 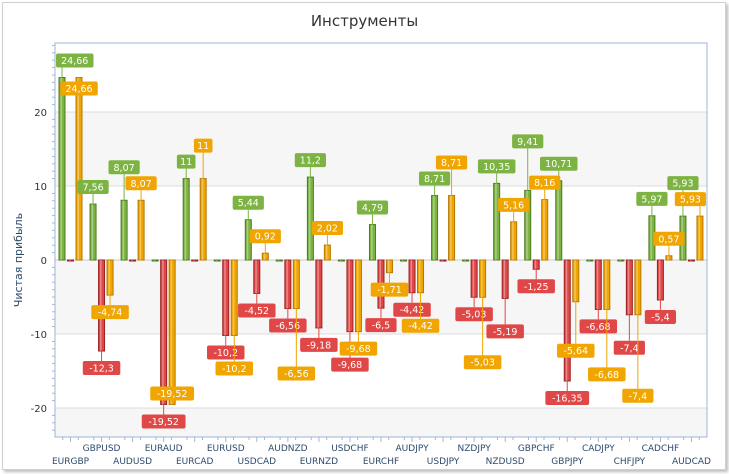 I want to click on x-tick-label: EURCHF, so click(x=381, y=462).